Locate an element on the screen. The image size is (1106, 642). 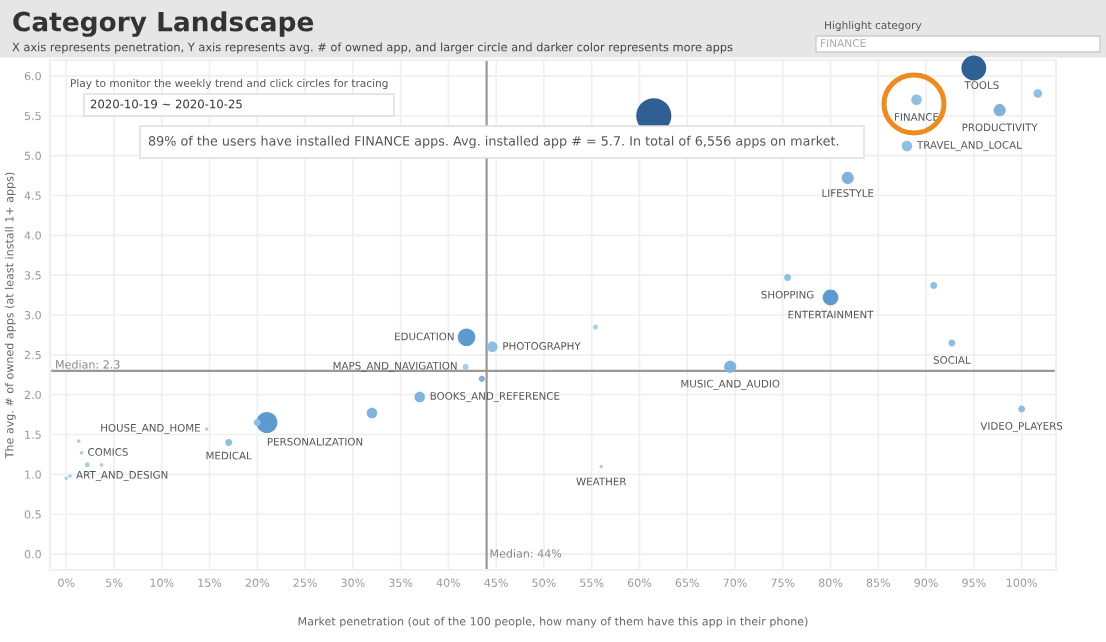
chart-title: Category Landscape is located at coordinates (163, 24).